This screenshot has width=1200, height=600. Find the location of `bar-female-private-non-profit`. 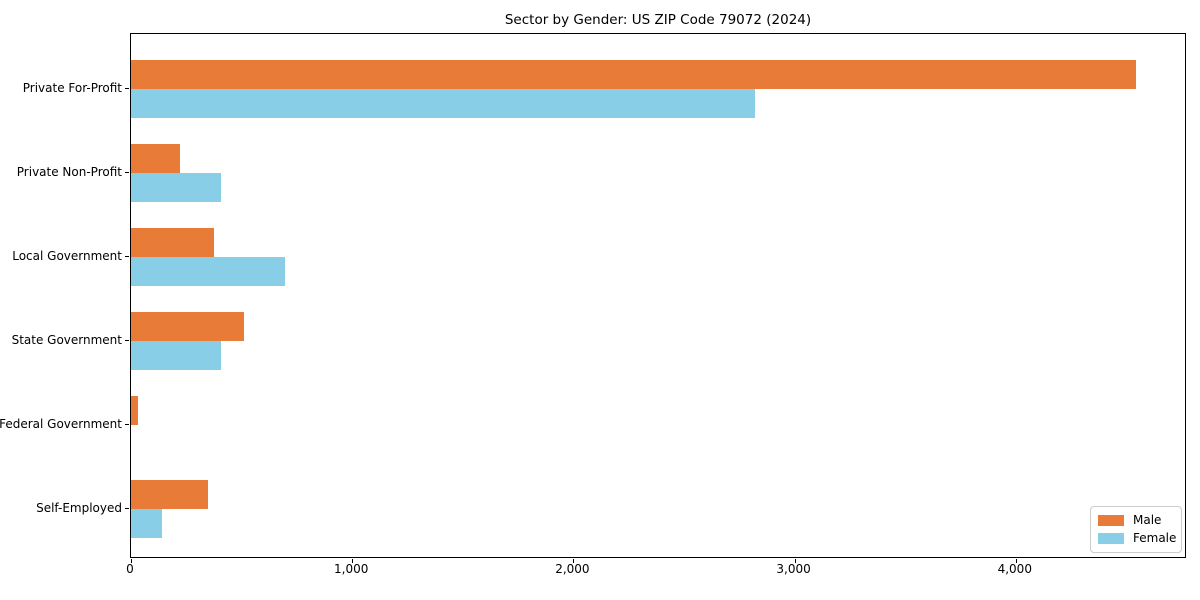

bar-female-private-non-profit is located at coordinates (176, 187).